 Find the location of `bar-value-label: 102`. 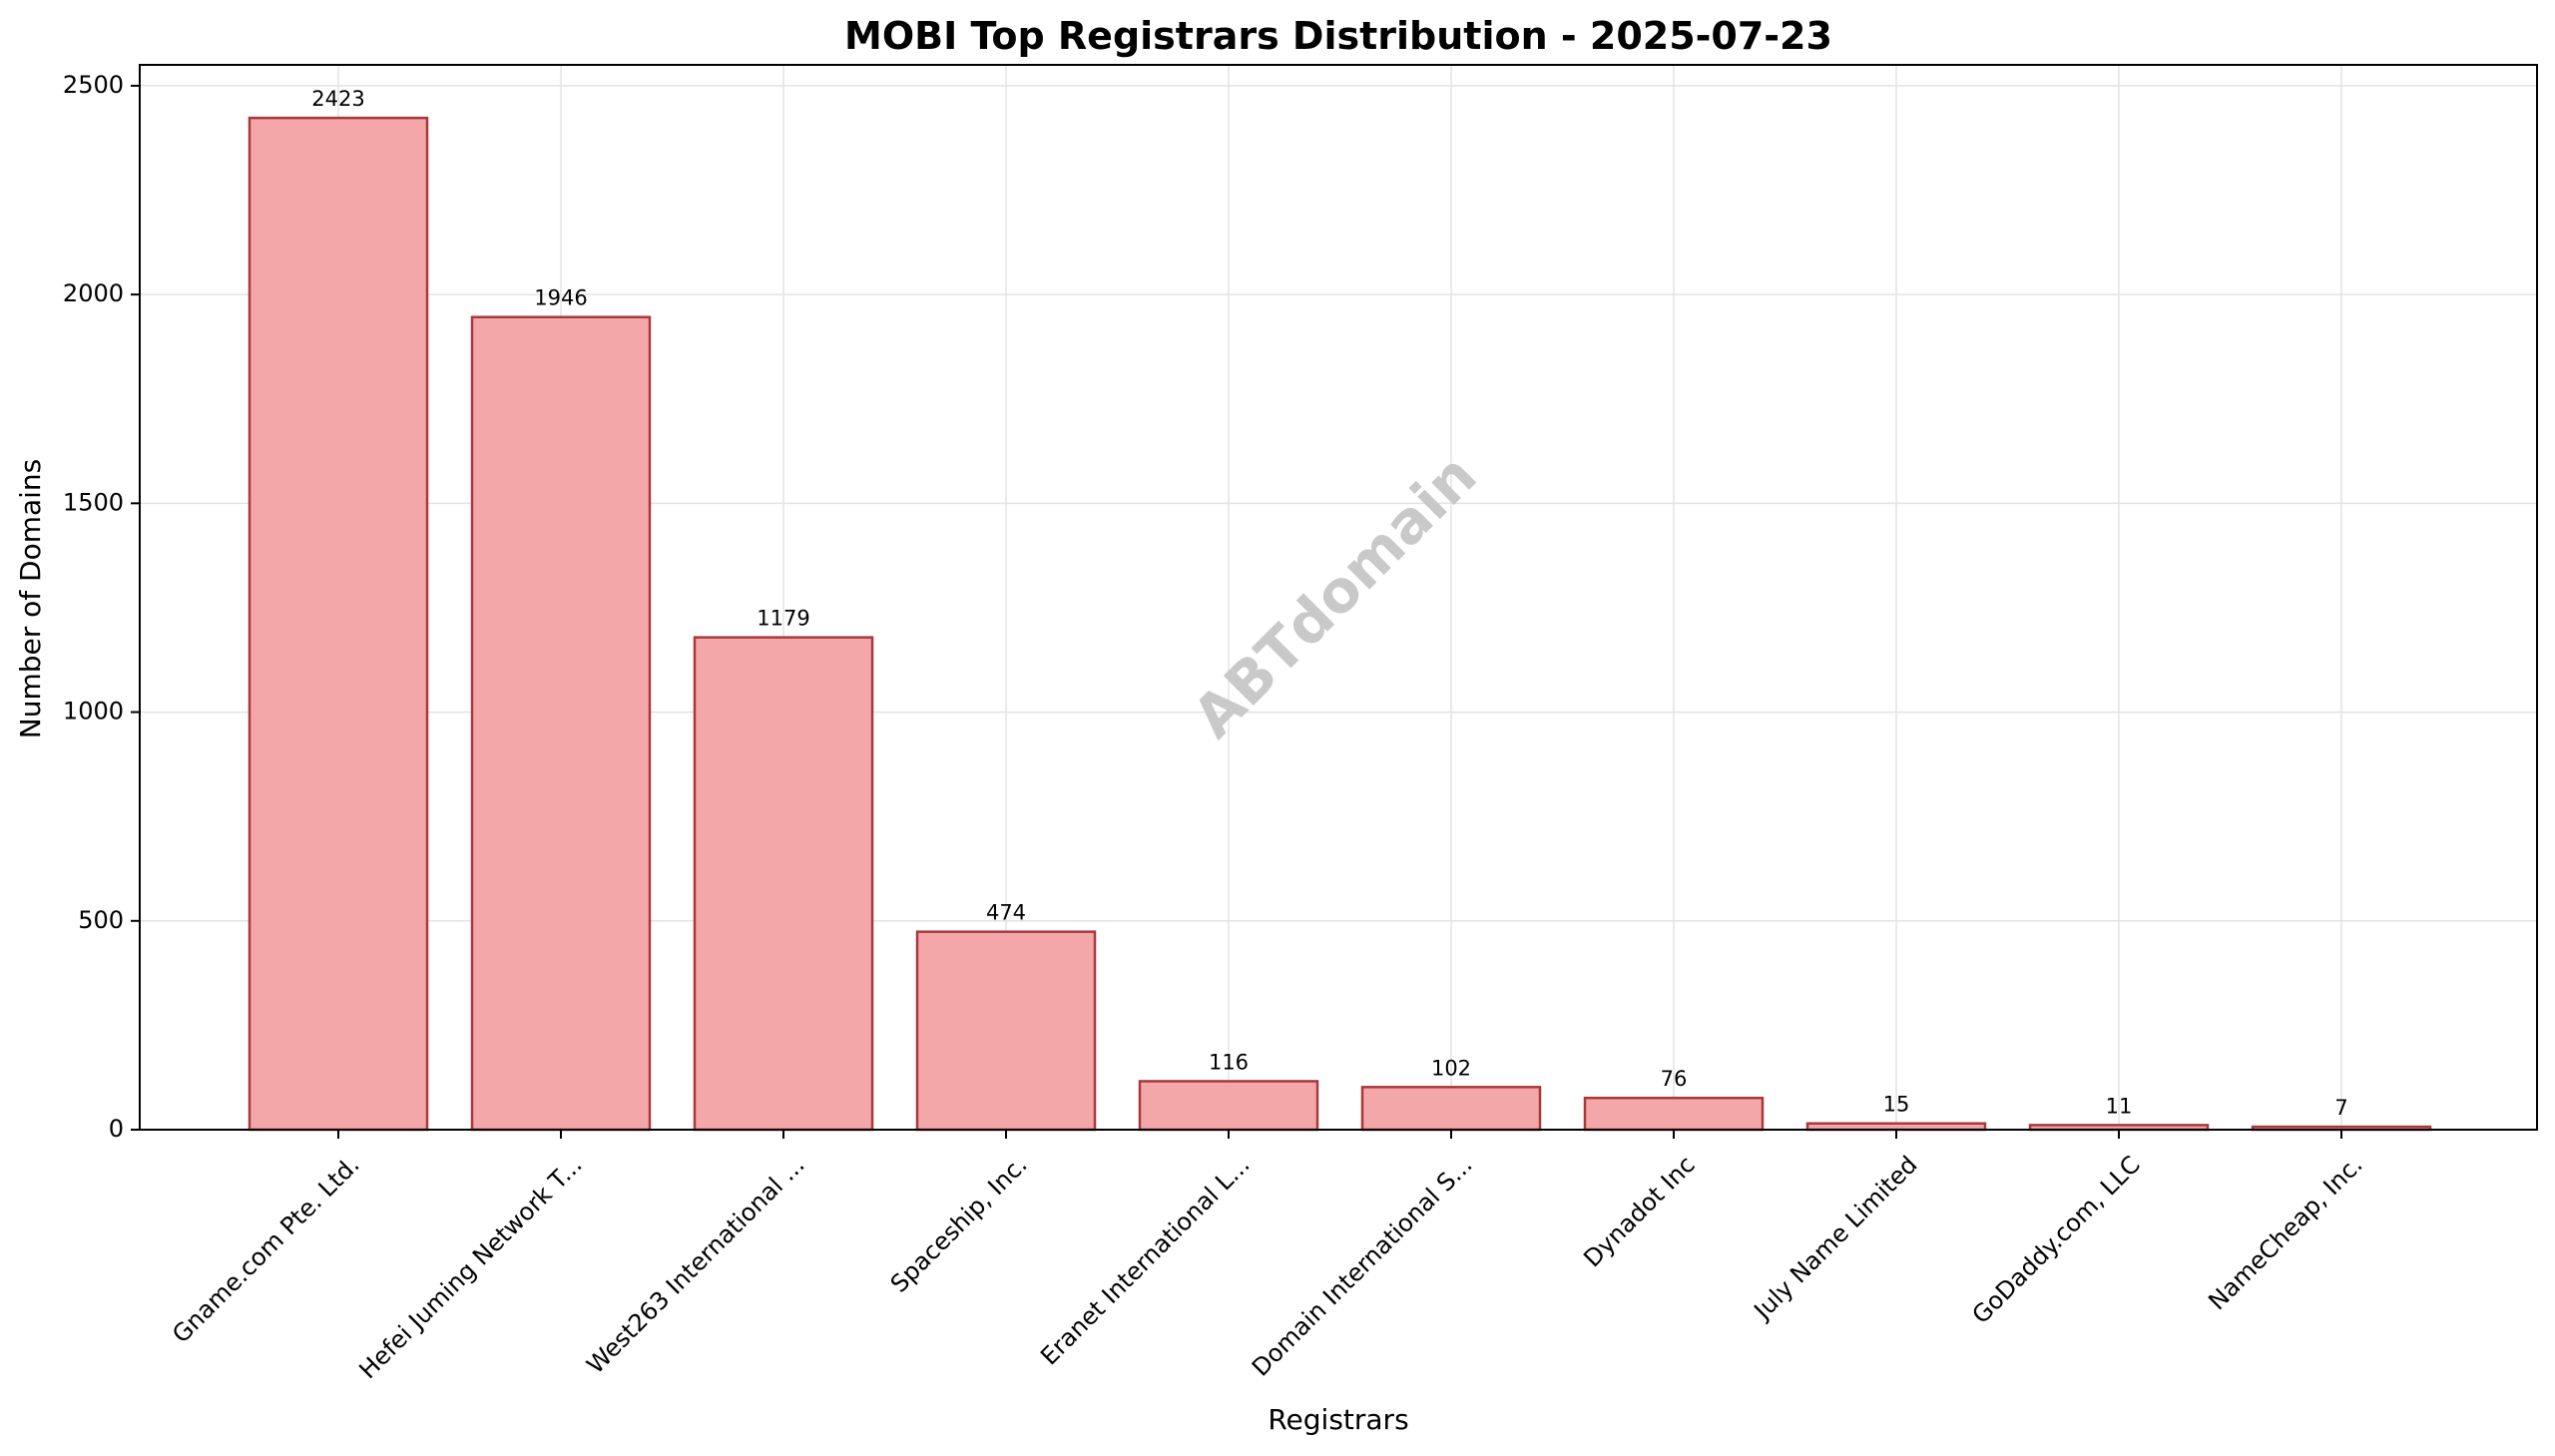

bar-value-label: 102 is located at coordinates (1451, 1068).